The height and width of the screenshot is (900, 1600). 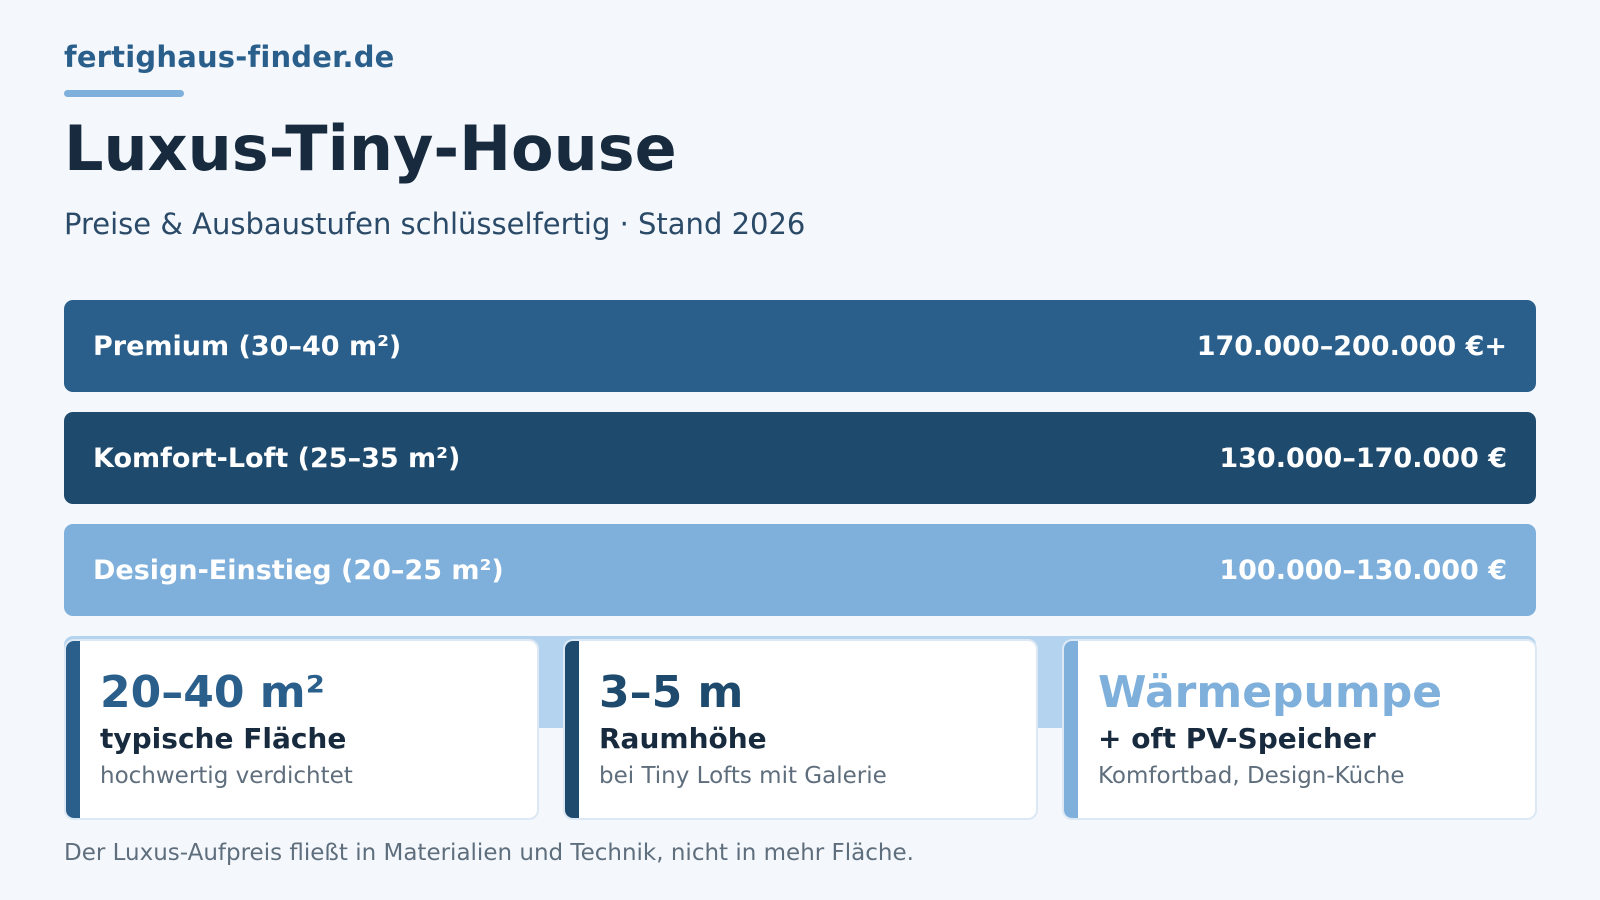 I want to click on card-label: + oft PV-Speicher, so click(x=1237, y=738).